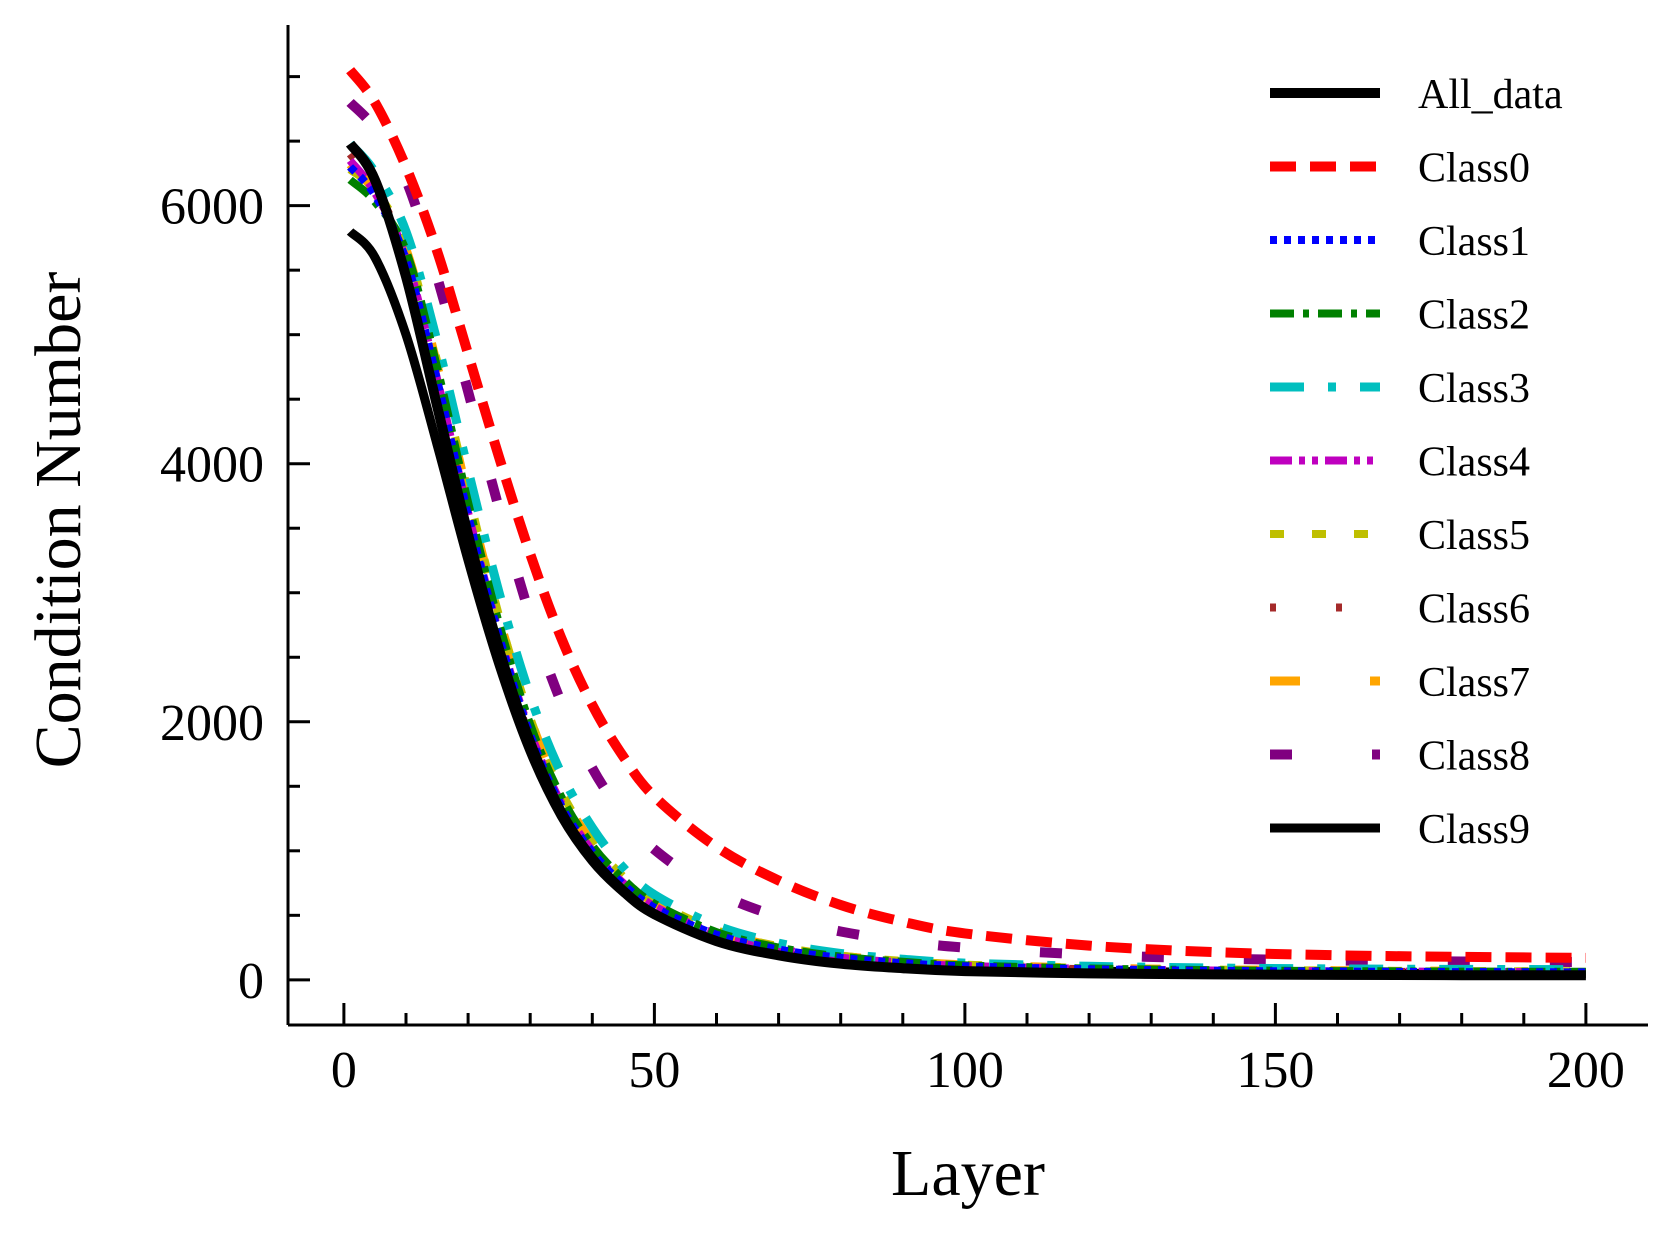 Image resolution: width=1664 pixels, height=1238 pixels. I want to click on x-tick-label: 50, so click(654, 1070).